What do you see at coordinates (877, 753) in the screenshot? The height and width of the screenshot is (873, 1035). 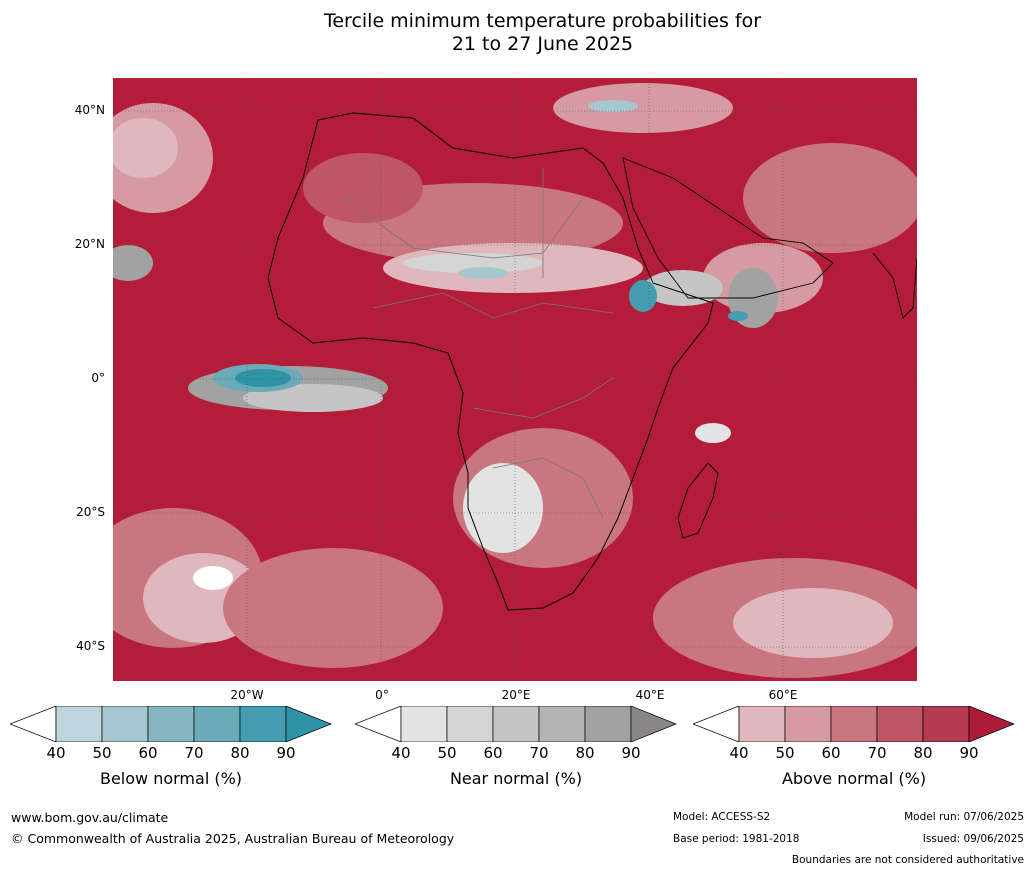 I see `above-normal-tick: 70` at bounding box center [877, 753].